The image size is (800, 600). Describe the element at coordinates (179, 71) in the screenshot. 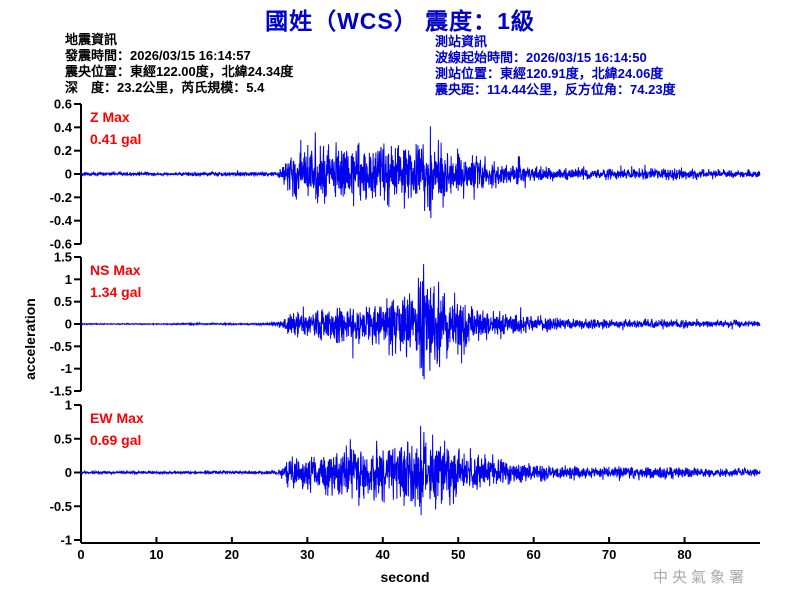

I see `event-epicenter: 震央位置：東經122.00度，北緯24.34度` at that location.